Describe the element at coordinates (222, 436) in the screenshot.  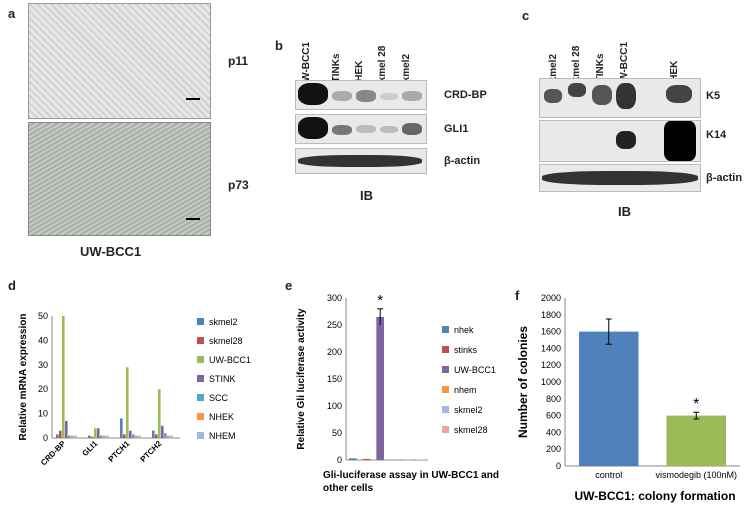
I see `legend-label: NHEM` at that location.